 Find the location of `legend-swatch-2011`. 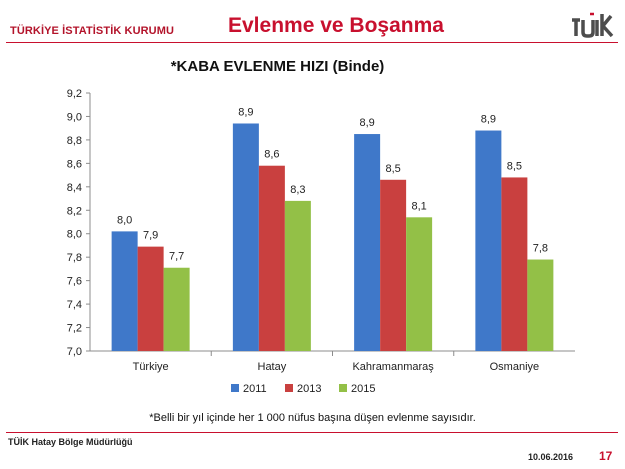

legend-swatch-2011 is located at coordinates (235, 388).